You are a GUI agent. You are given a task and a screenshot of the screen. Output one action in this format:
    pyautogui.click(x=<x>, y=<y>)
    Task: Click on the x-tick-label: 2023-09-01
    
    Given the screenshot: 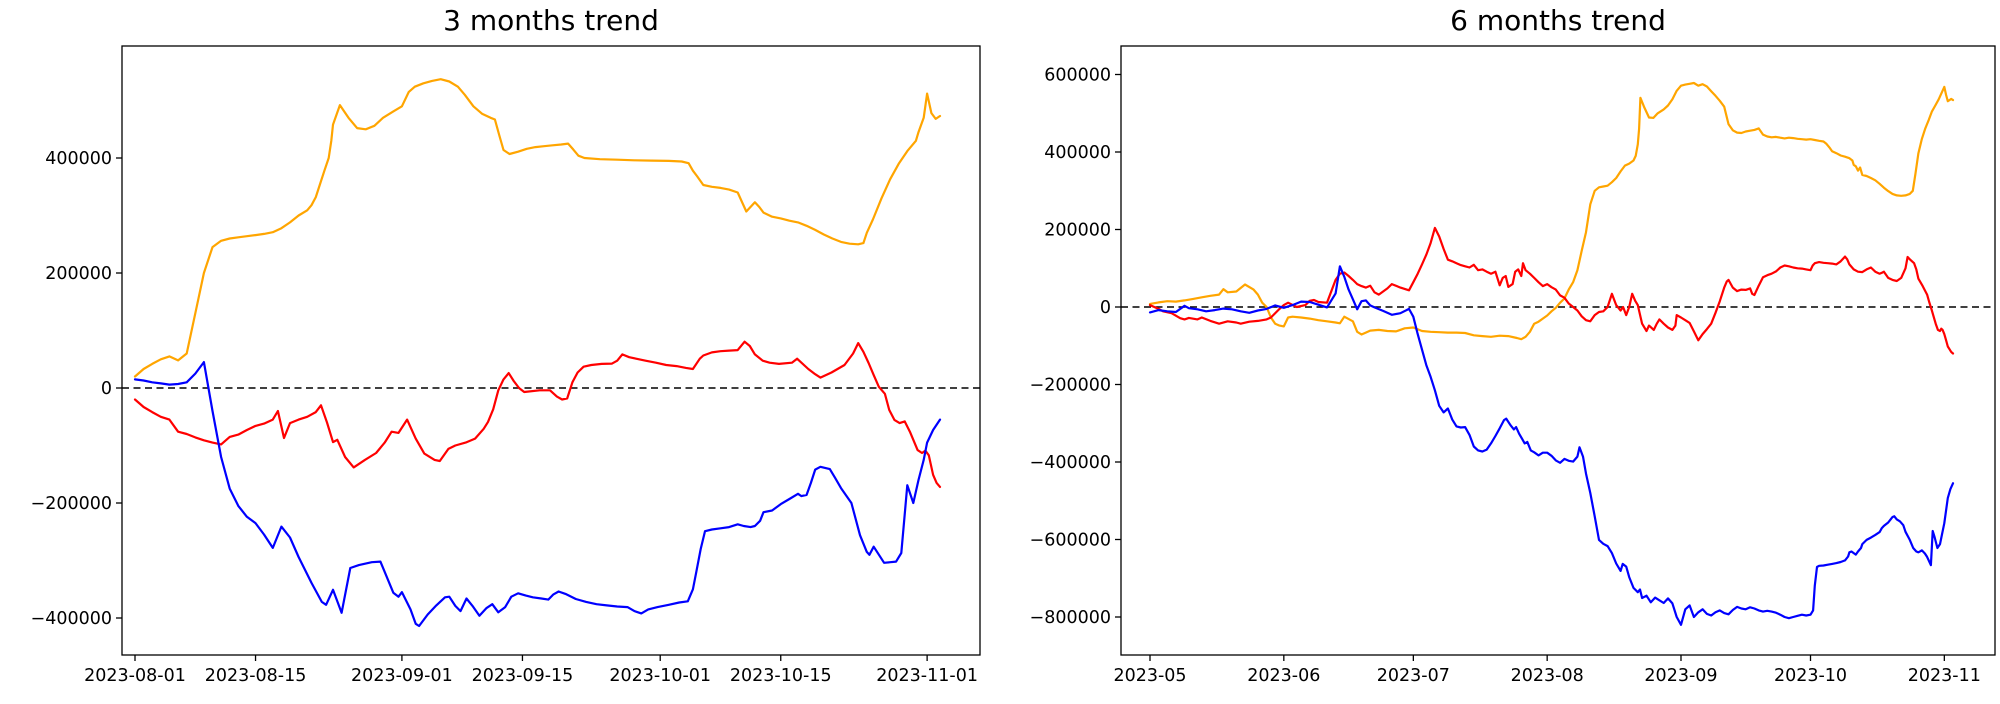 What is the action you would take?
    pyautogui.click(x=402, y=676)
    